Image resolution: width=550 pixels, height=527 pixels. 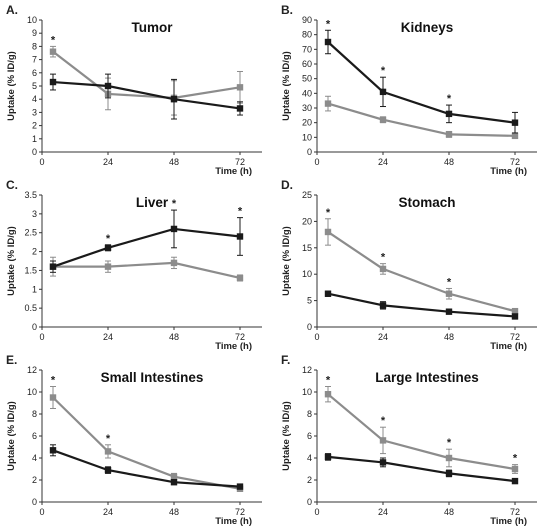 I want to click on y-tick-label: 7, so click(x=34, y=60).